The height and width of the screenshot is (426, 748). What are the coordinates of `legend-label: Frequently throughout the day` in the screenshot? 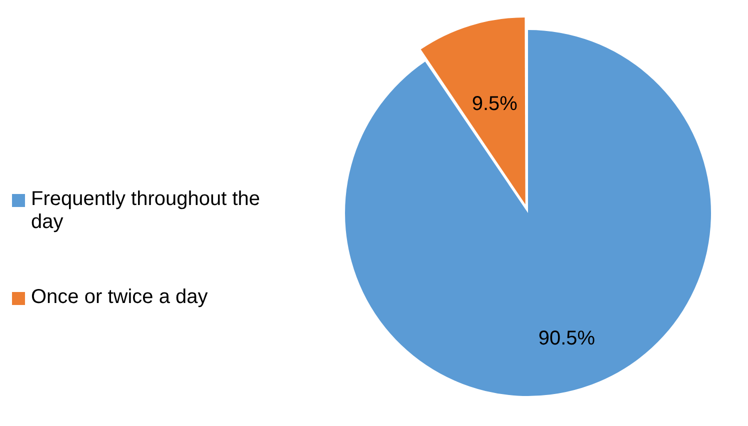 It's located at (146, 211).